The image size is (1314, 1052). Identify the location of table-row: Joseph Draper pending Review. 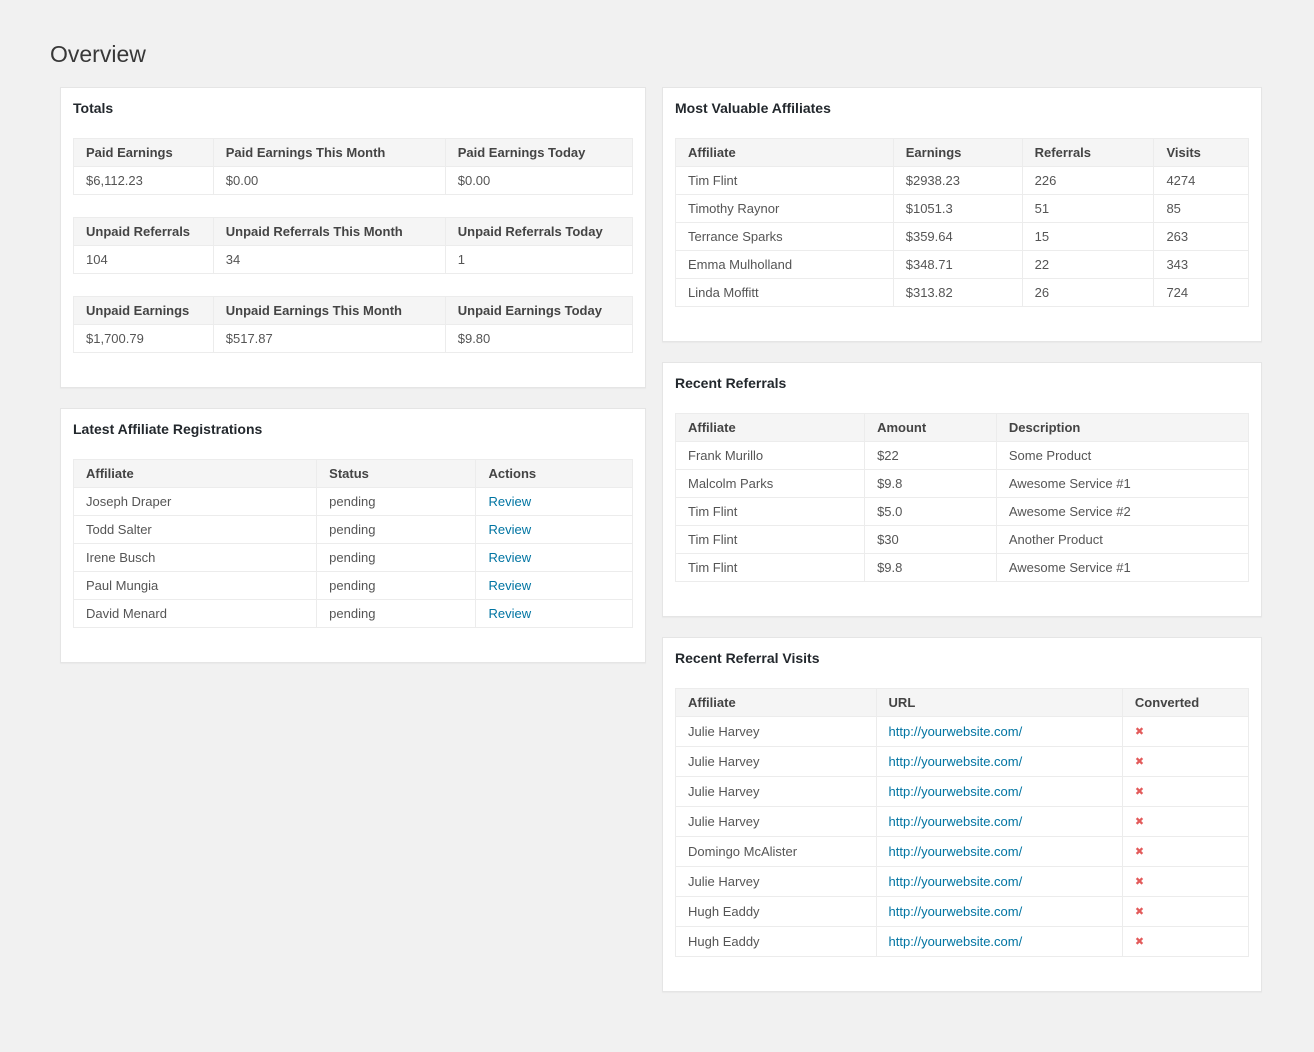
(352, 501).